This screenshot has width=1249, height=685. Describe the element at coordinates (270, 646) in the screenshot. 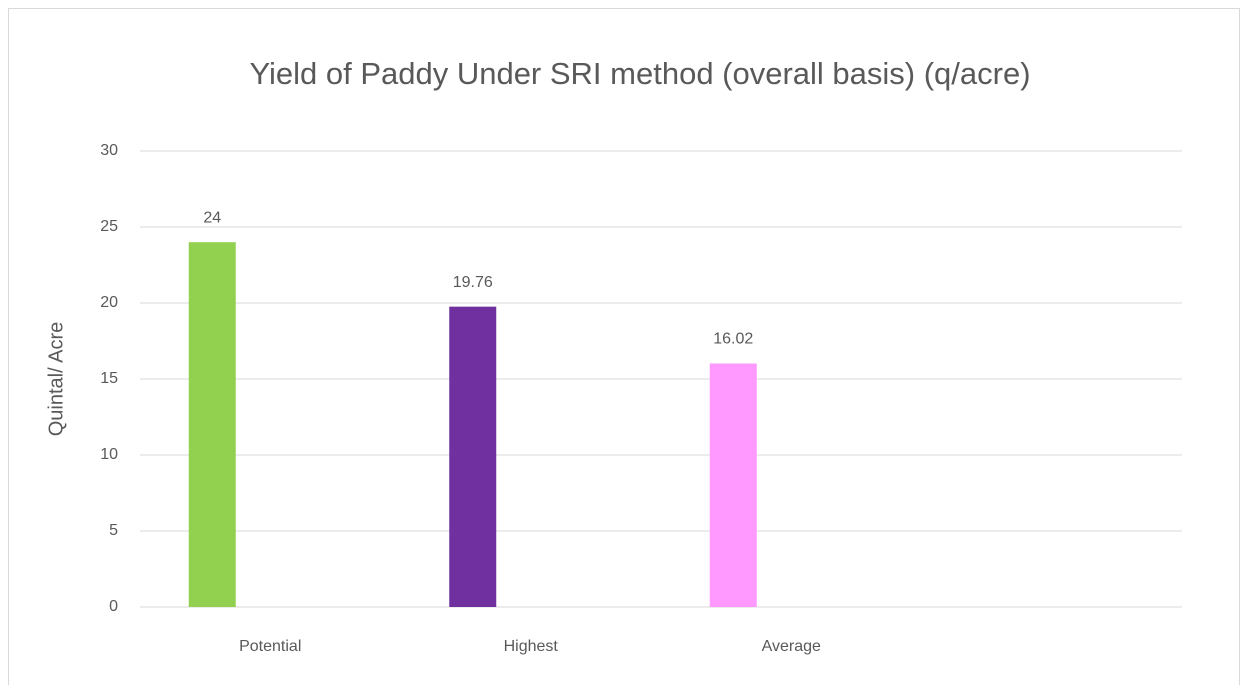

I see `x-tick-label: Potential` at that location.